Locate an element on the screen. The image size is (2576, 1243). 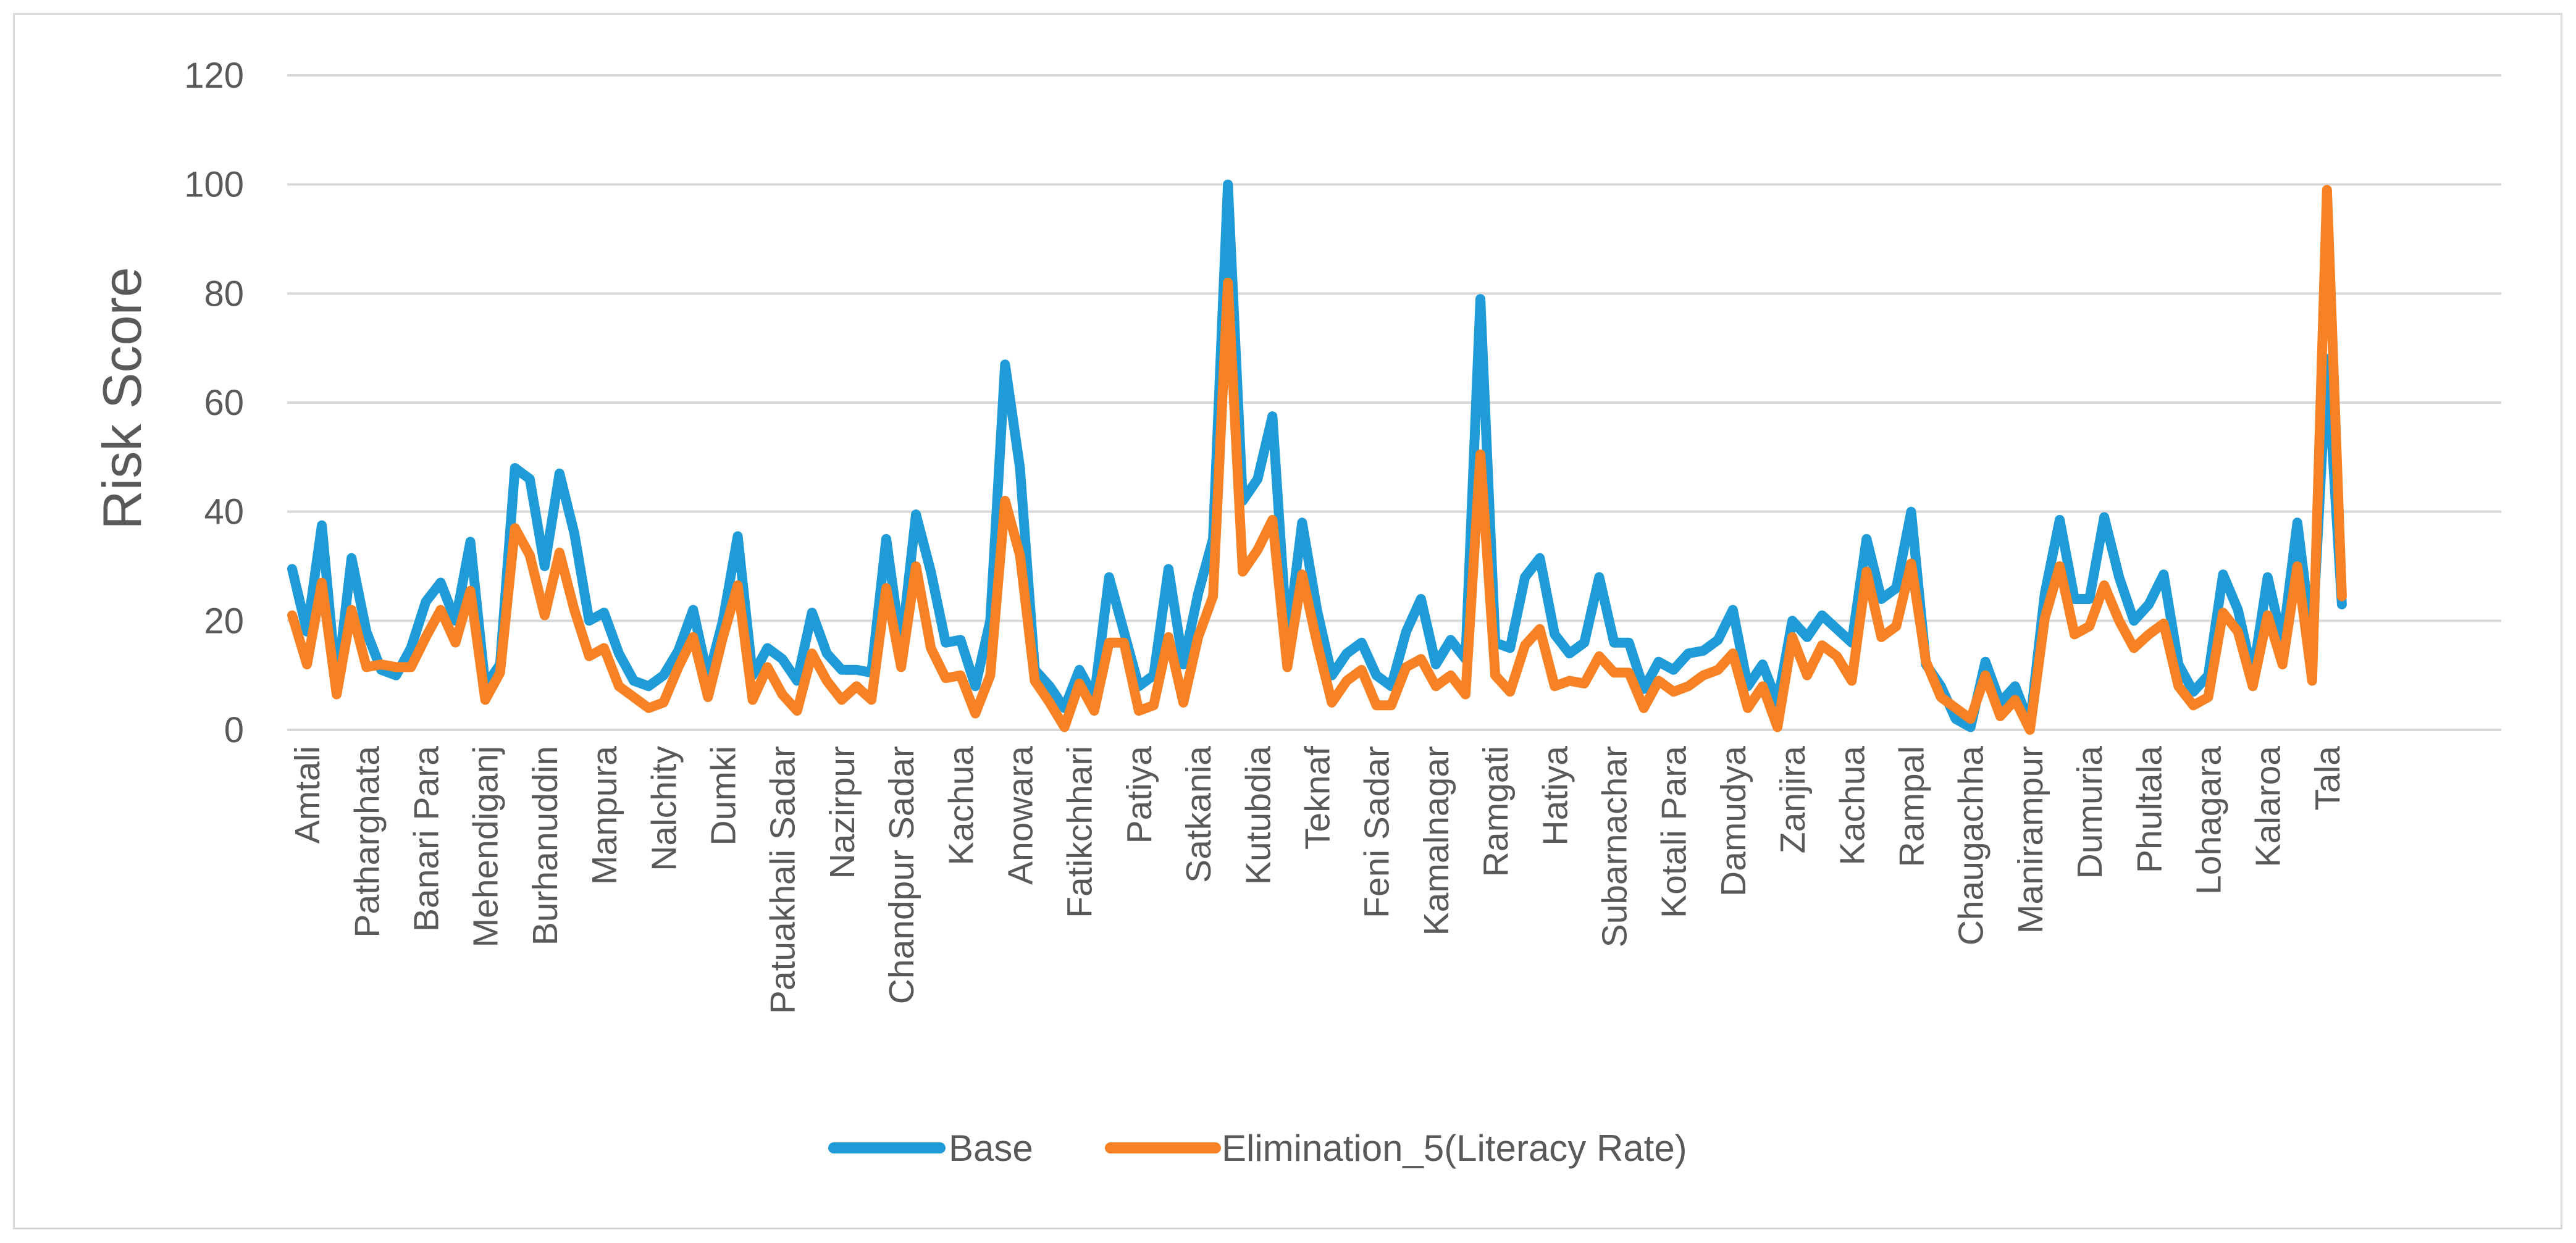
x-tick-label: Patuakhali Sadar is located at coordinates (783, 880).